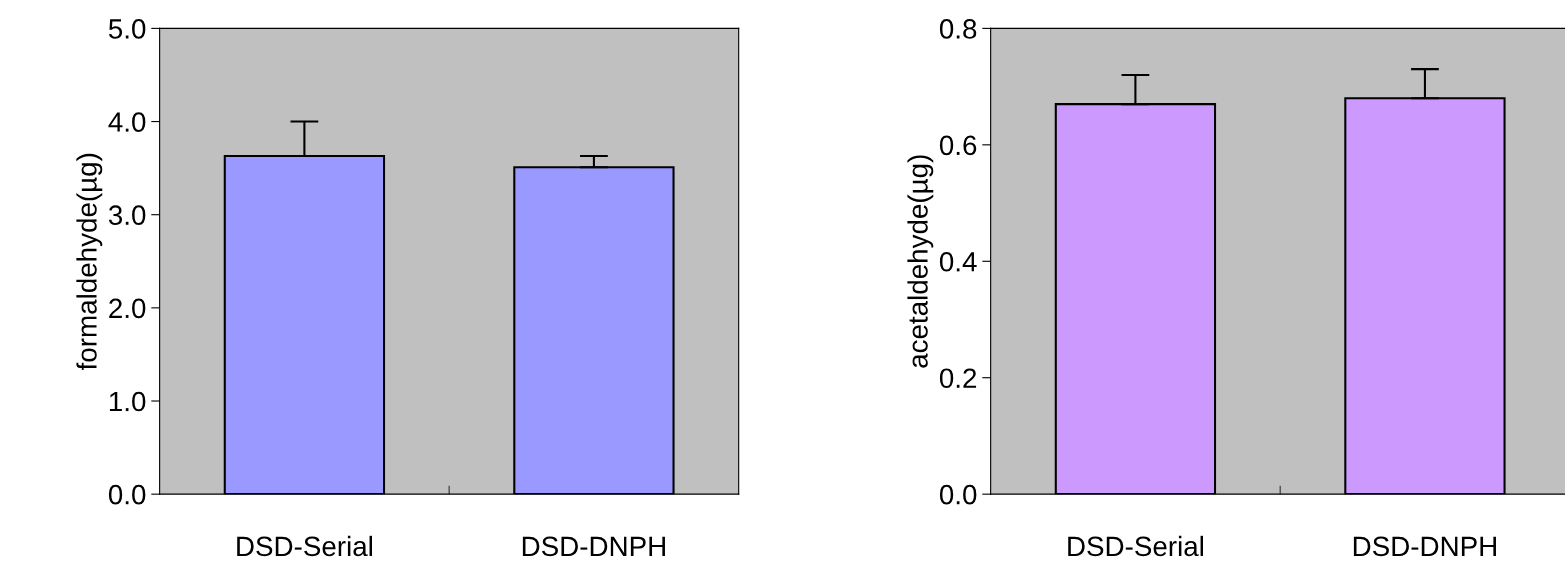 The height and width of the screenshot is (568, 1565). I want to click on y-axis-title: acetaldehyde(µg), so click(920, 261).